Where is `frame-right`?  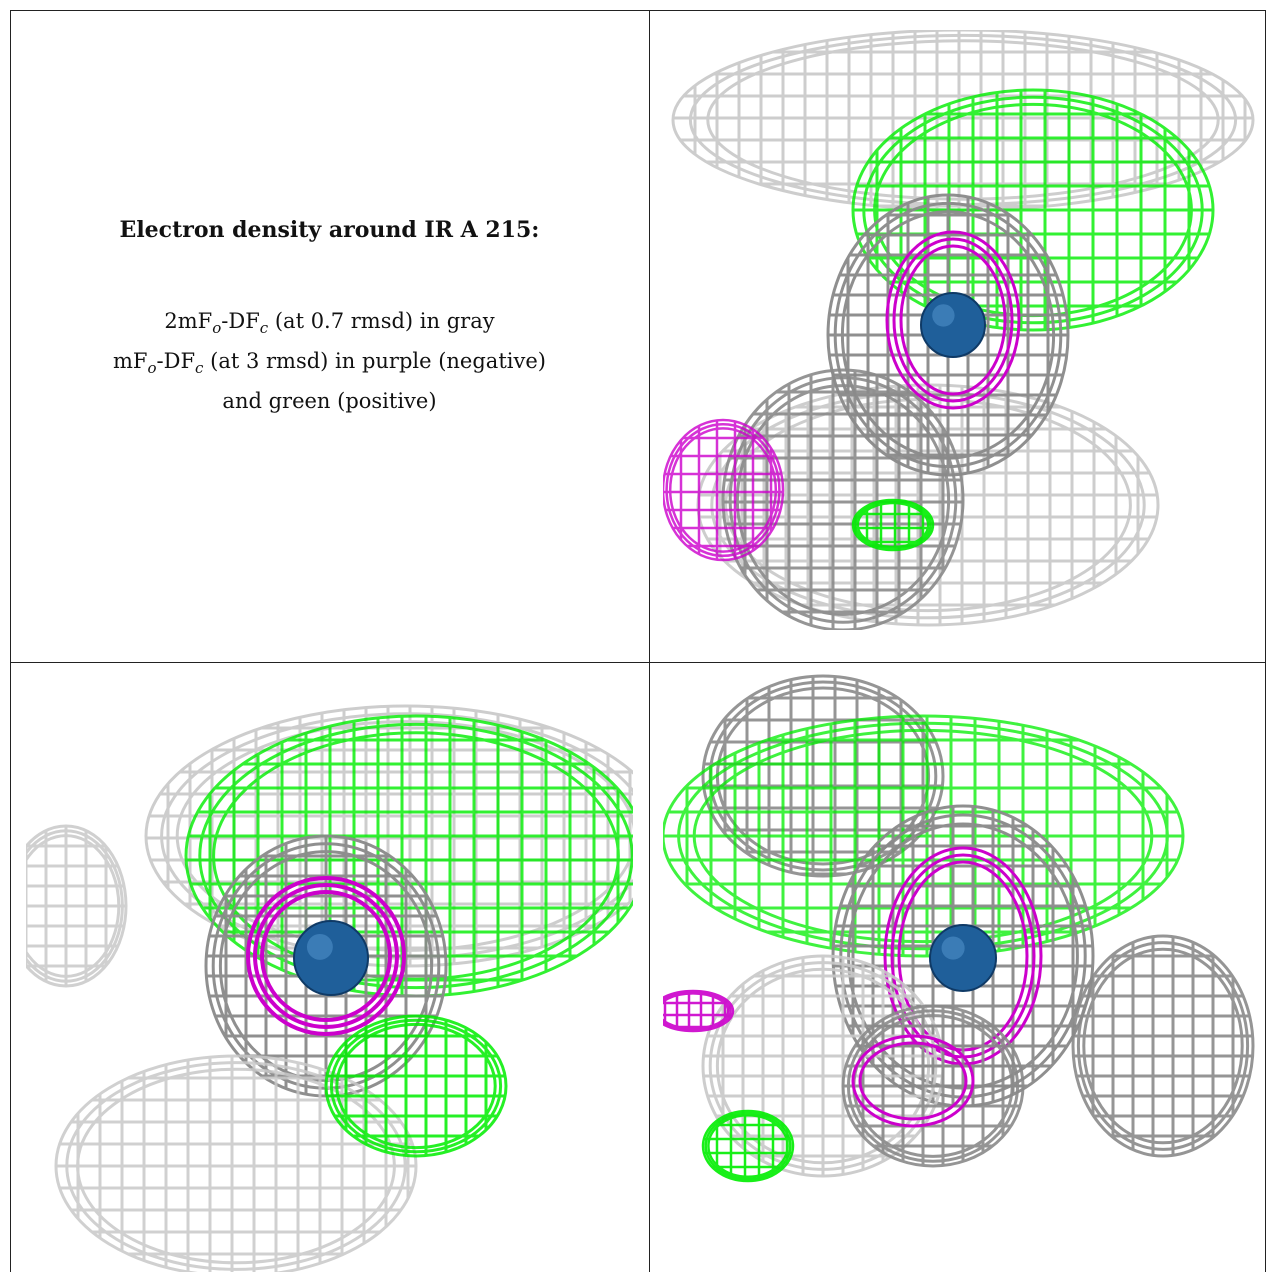 frame-right is located at coordinates (1265, 641).